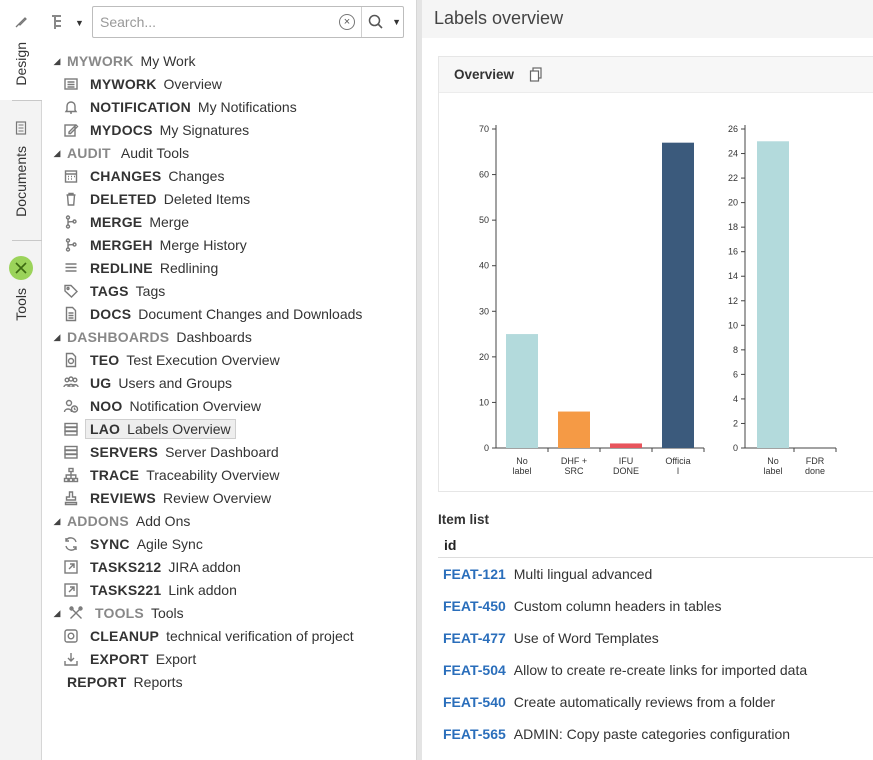 Image resolution: width=873 pixels, height=760 pixels. I want to click on clear-icon: ×, so click(347, 22).